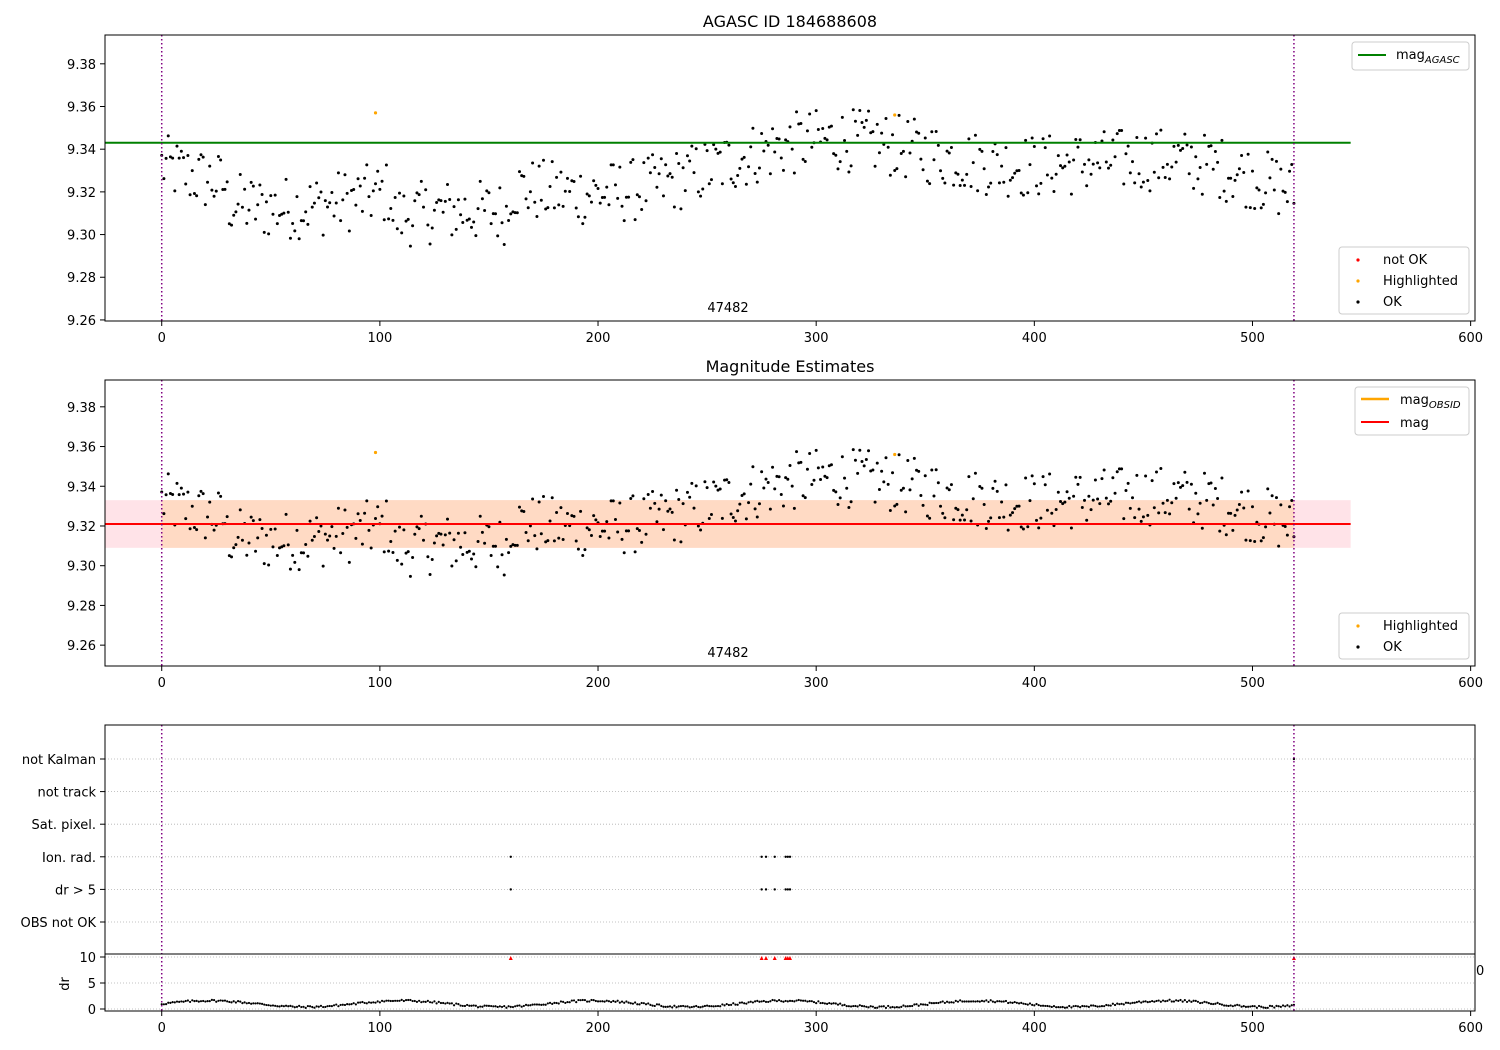  What do you see at coordinates (81, 487) in the screenshot?
I see `y-tick-label: 9.34` at bounding box center [81, 487].